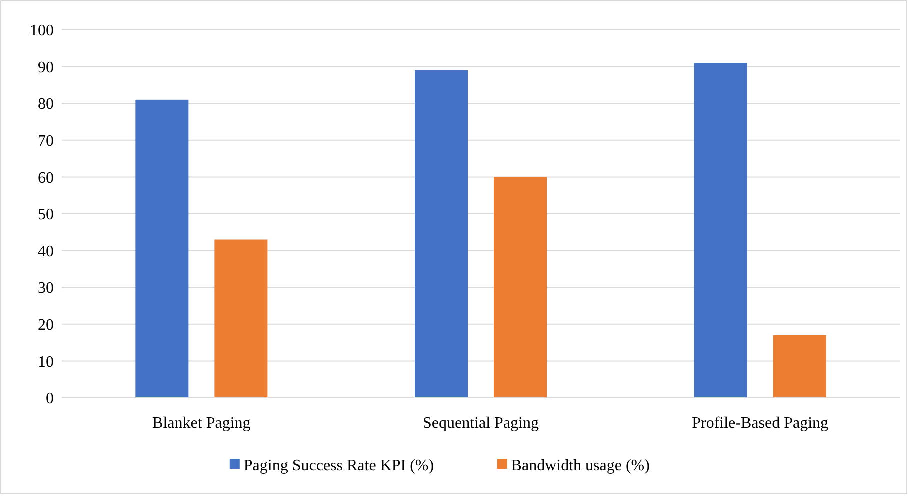 The height and width of the screenshot is (496, 909). Describe the element at coordinates (46, 105) in the screenshot. I see `y-tick-label: 80` at that location.